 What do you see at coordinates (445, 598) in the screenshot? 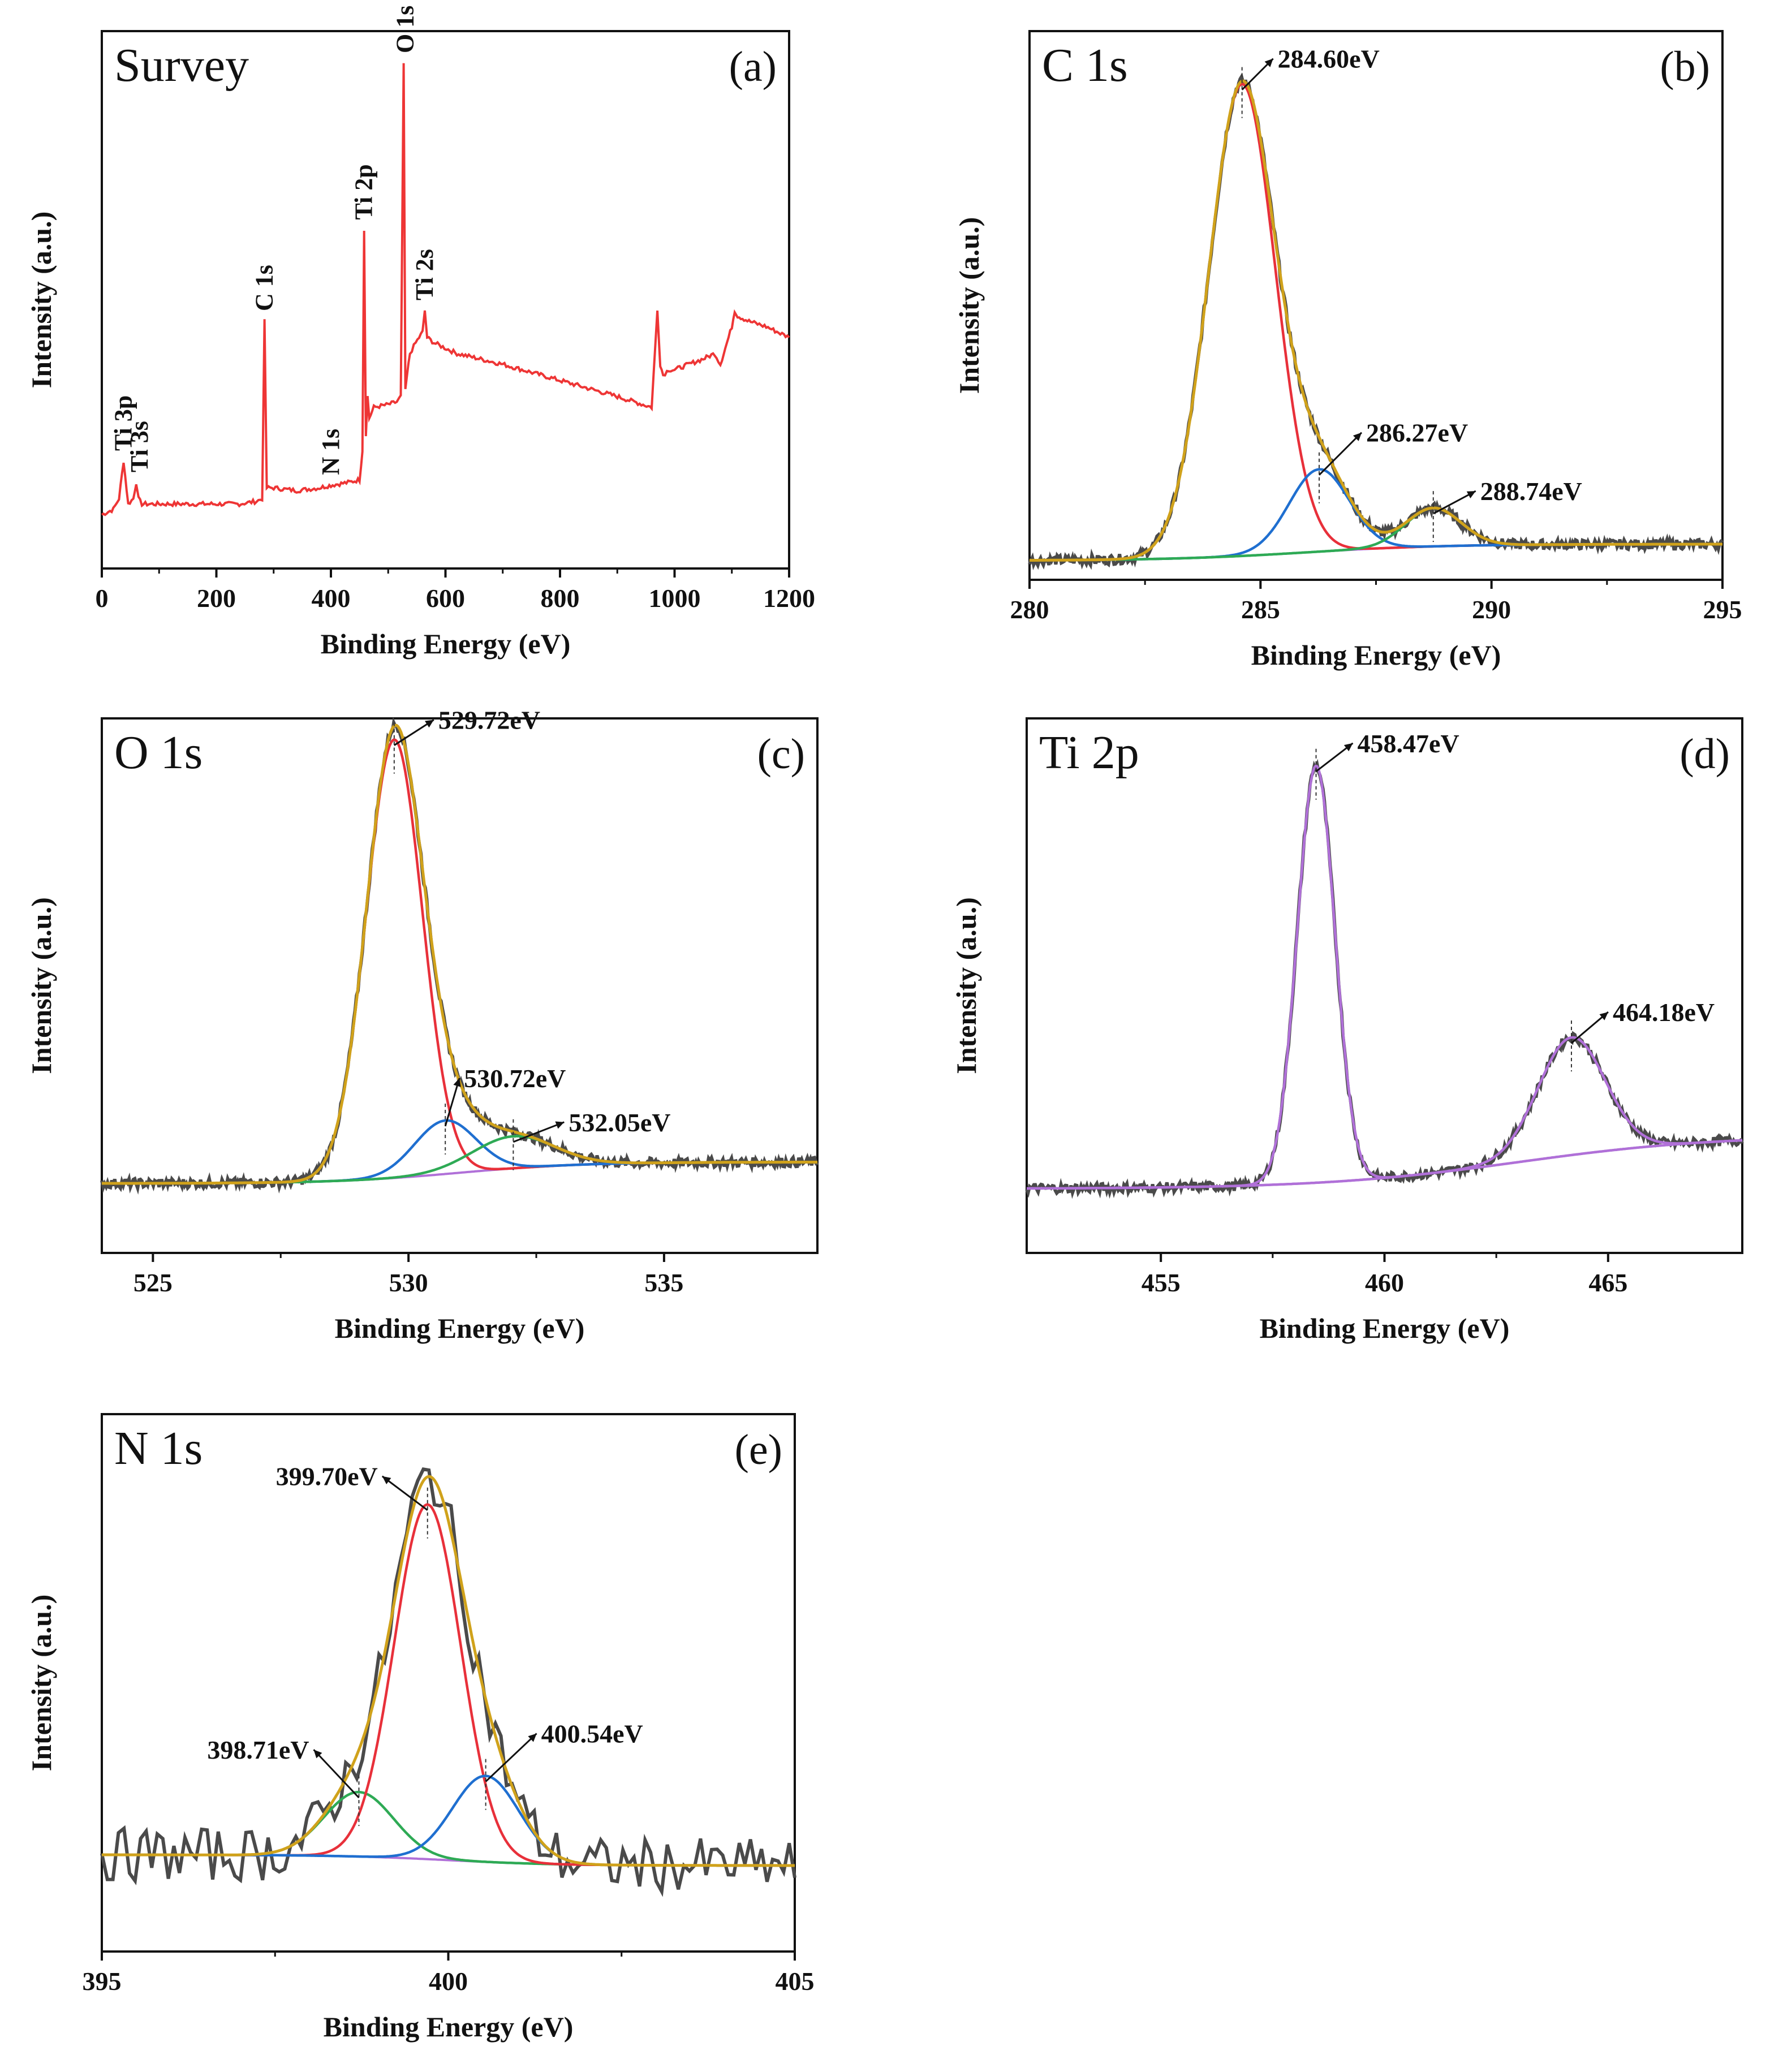
I see `x-tick-label: 600` at bounding box center [445, 598].